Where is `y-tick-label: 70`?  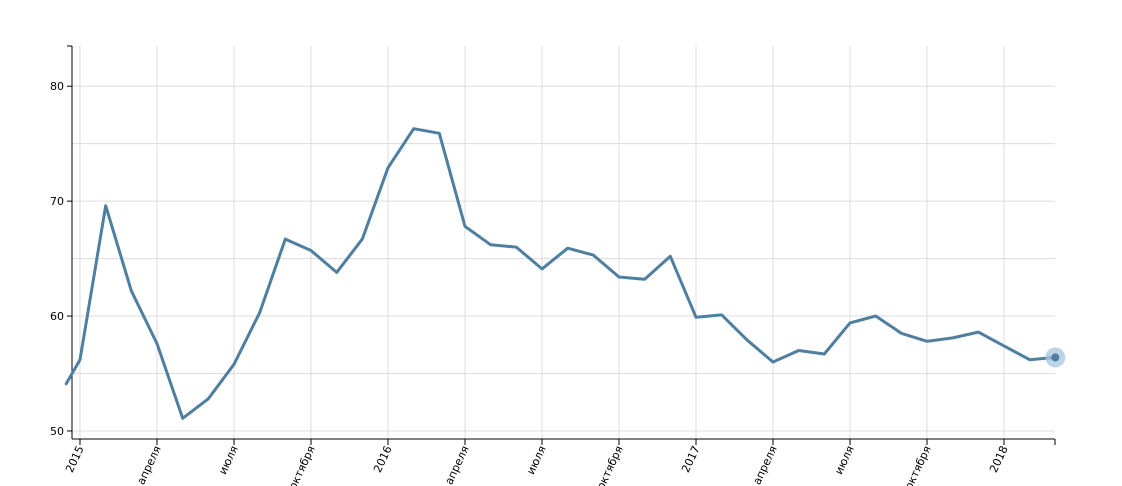
y-tick-label: 70 is located at coordinates (57, 201).